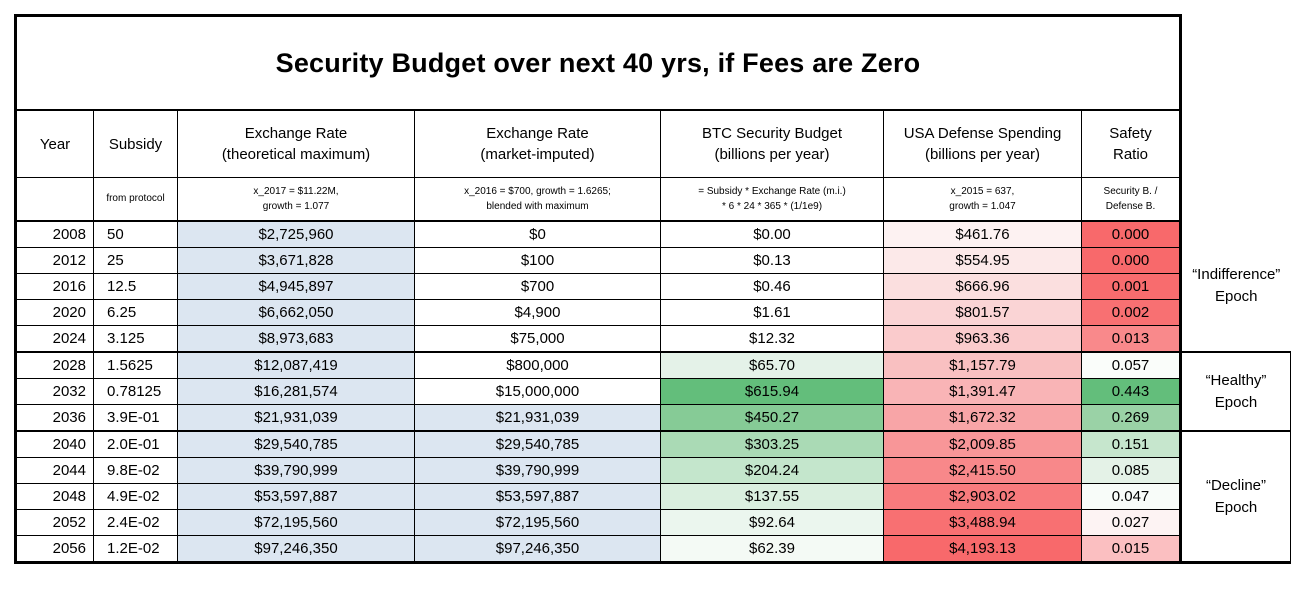  I want to click on cell-year-2020: 2020, so click(54, 312).